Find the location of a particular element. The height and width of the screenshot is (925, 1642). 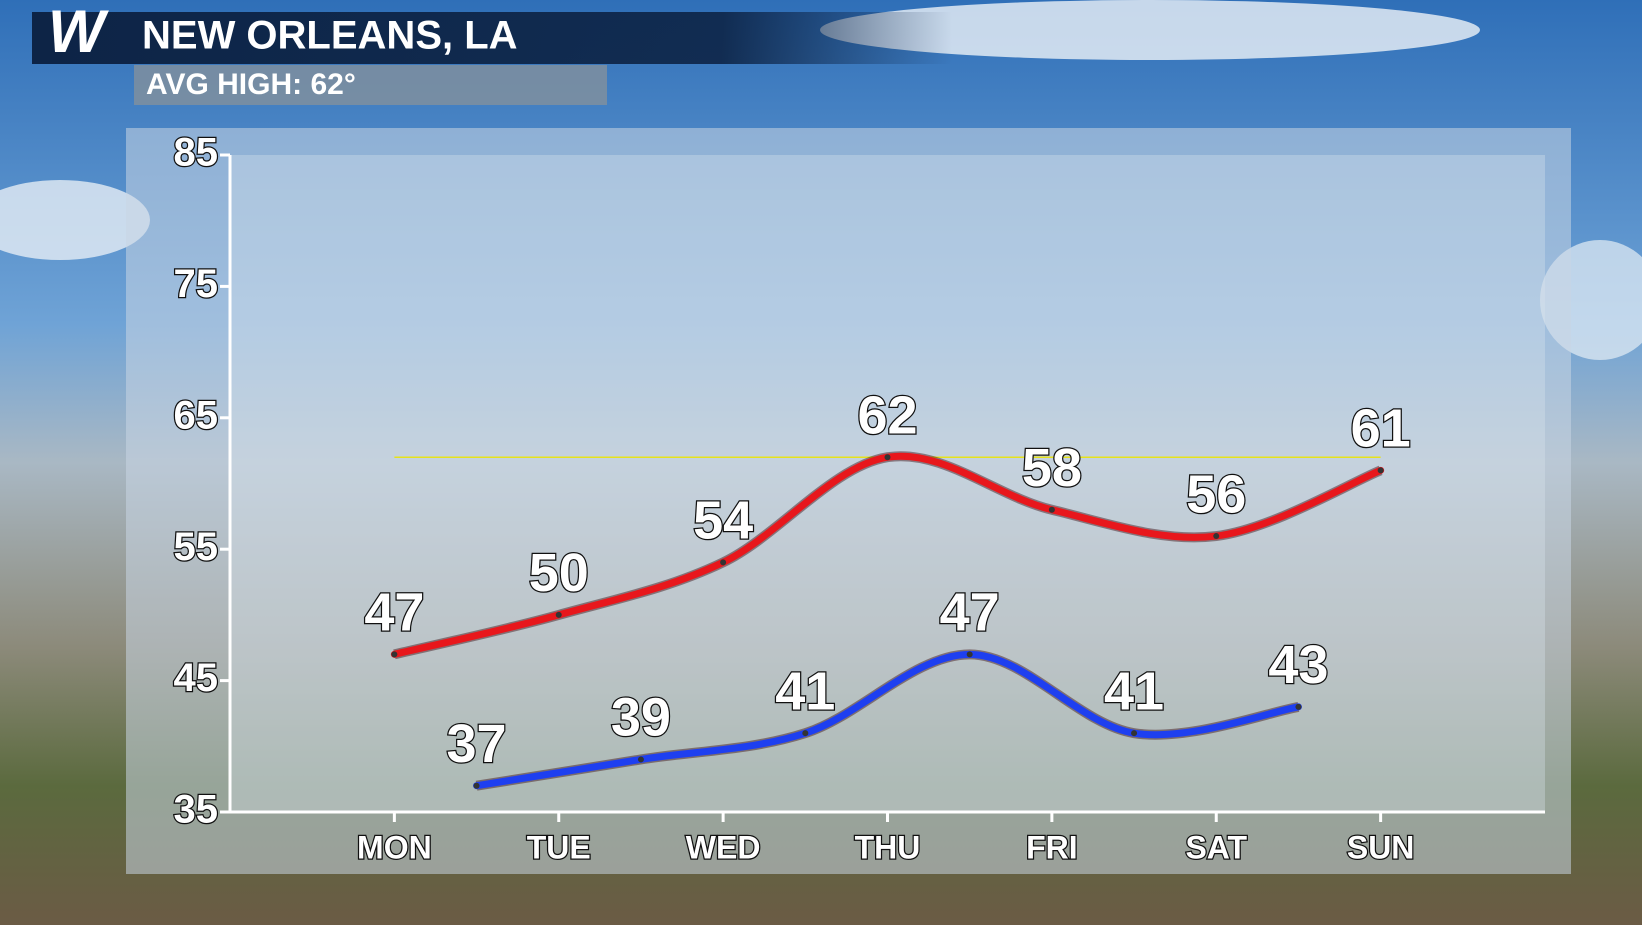

y-tick-label: 35 is located at coordinates (196, 810).